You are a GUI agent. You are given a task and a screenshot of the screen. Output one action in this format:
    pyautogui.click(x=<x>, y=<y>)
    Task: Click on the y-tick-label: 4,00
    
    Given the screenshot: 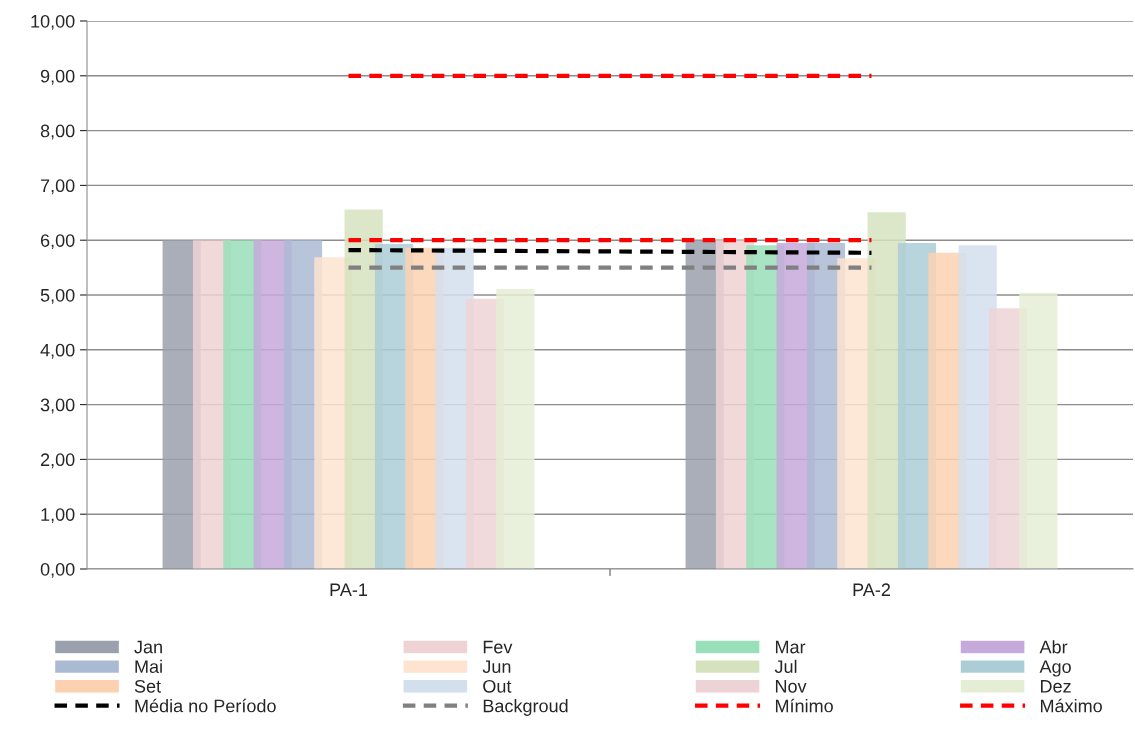 What is the action you would take?
    pyautogui.click(x=57, y=351)
    